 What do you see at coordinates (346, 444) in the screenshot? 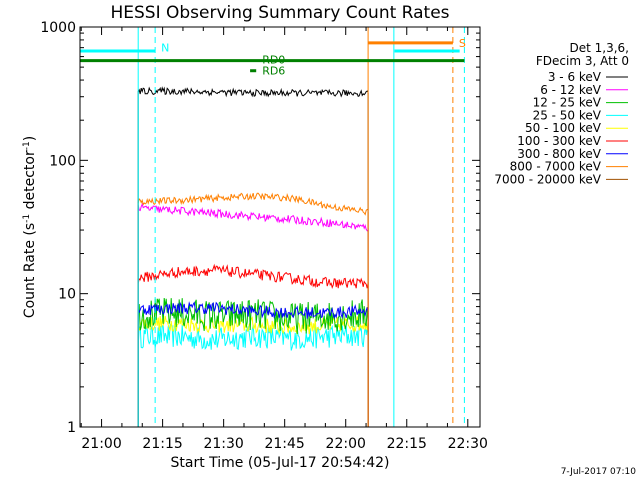
I see `x-tick-label-4: 22:00` at bounding box center [346, 444].